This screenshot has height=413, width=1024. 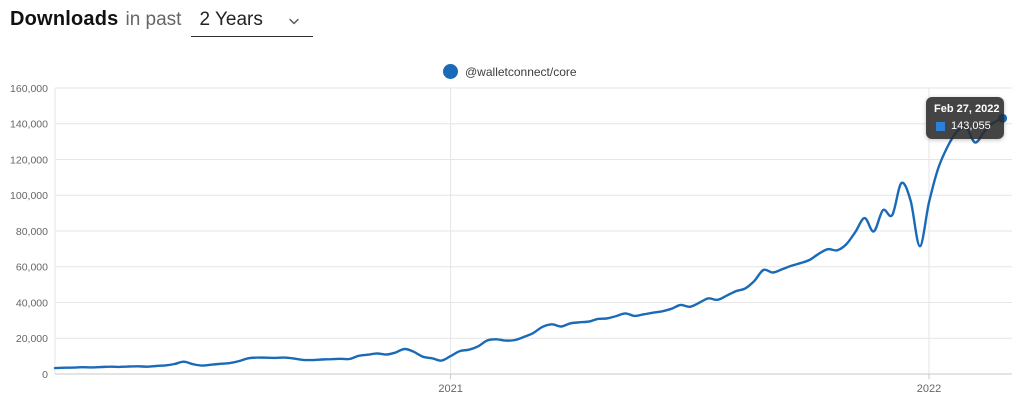 I want to click on y-axis-label: 60,000, so click(x=32, y=268).